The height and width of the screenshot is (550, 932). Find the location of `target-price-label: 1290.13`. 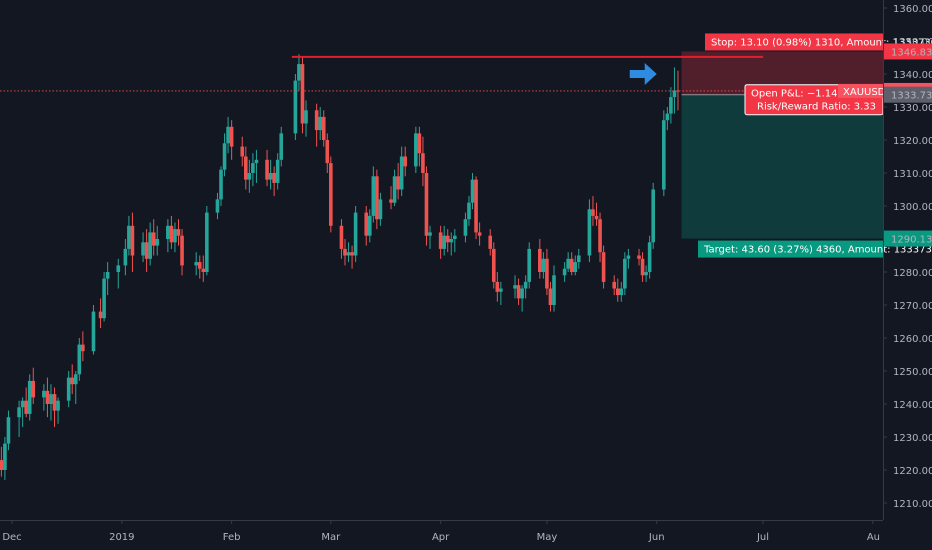

target-price-label: 1290.13 is located at coordinates (908, 238).